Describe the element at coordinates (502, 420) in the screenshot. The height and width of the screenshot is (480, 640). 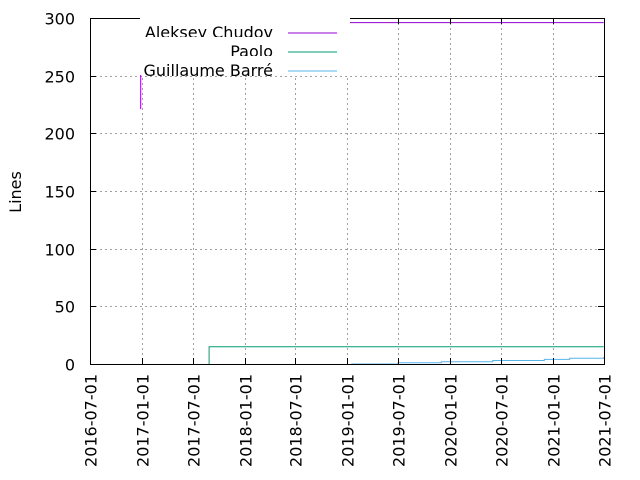
I see `x-tick-label: 2020-07-01` at that location.